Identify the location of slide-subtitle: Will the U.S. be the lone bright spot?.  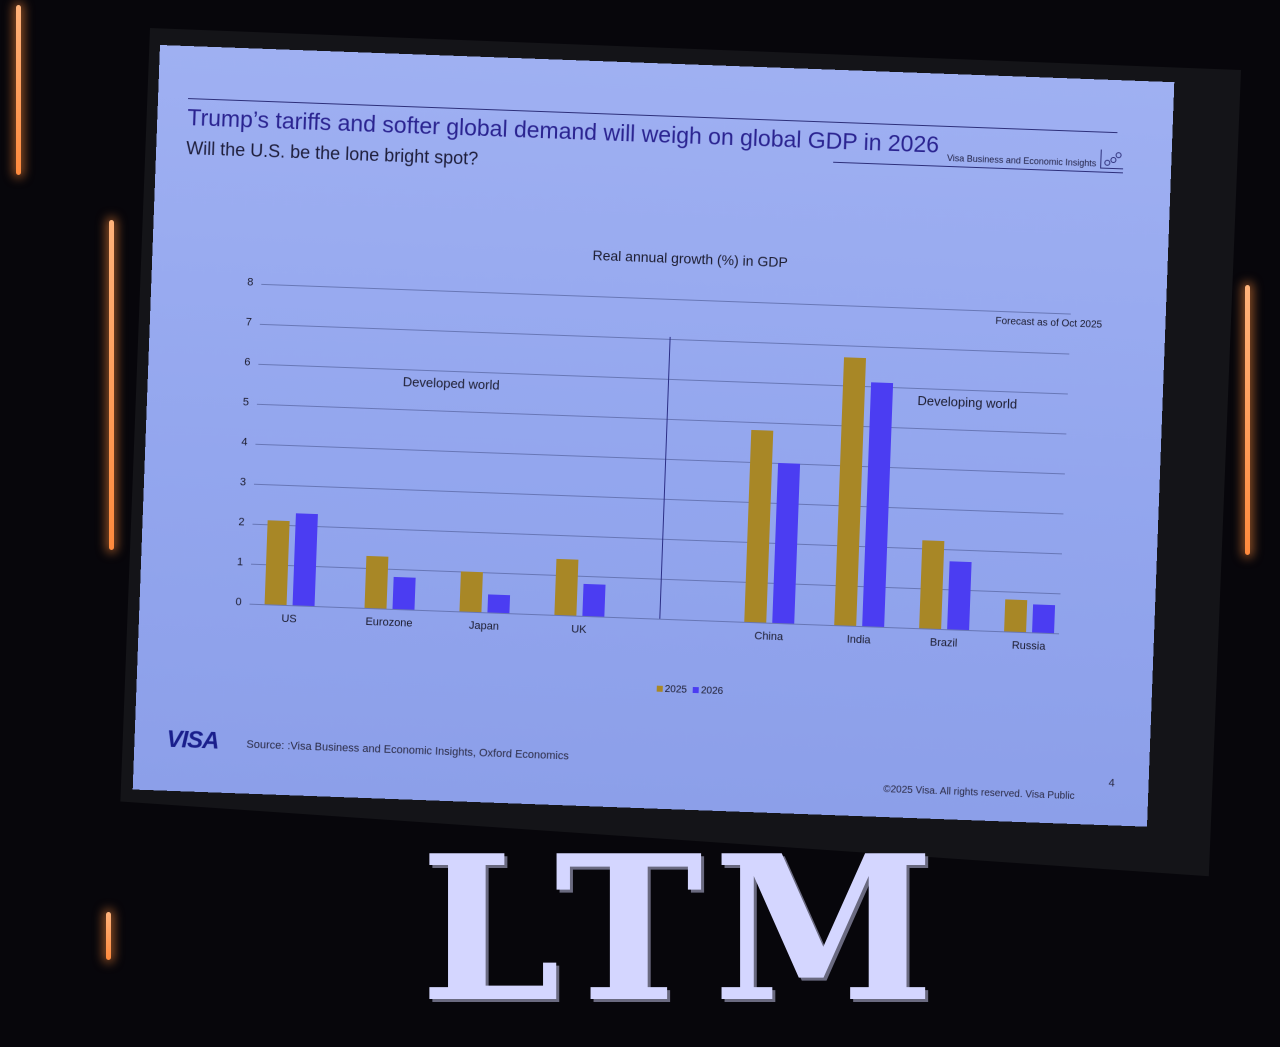
(332, 153).